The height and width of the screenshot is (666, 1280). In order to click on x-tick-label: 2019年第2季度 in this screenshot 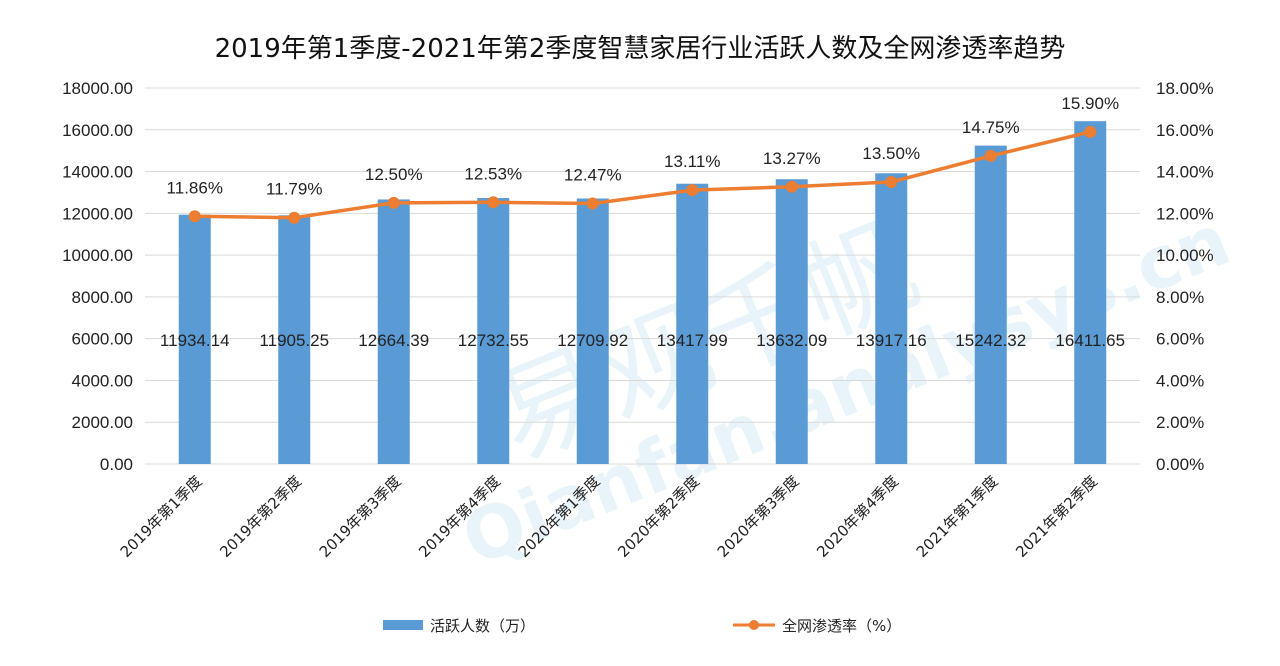, I will do `click(260, 516)`.